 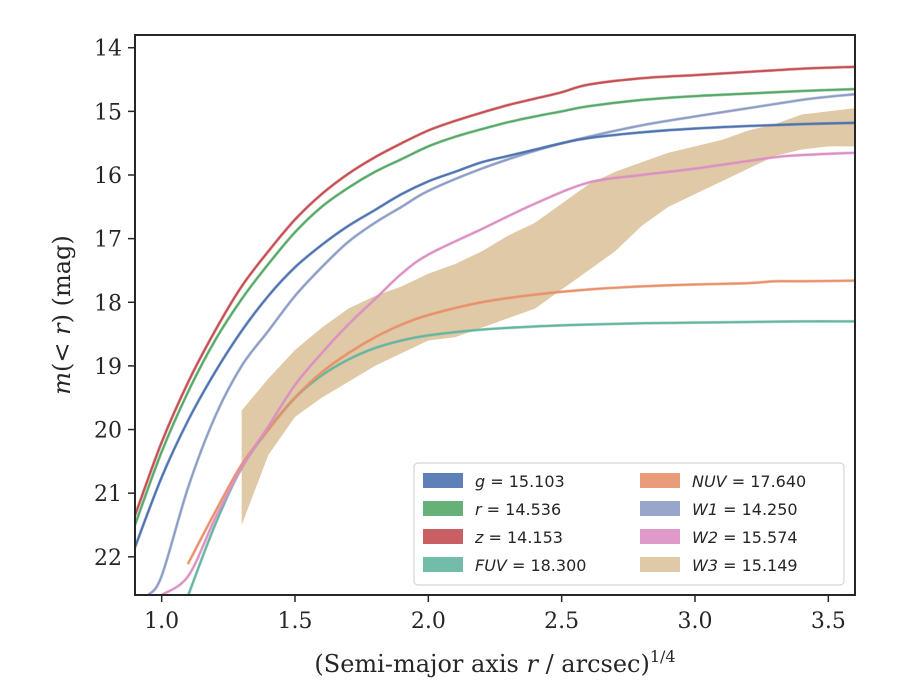 I want to click on legend-label-nuv: NUV = 17.640, so click(x=749, y=481).